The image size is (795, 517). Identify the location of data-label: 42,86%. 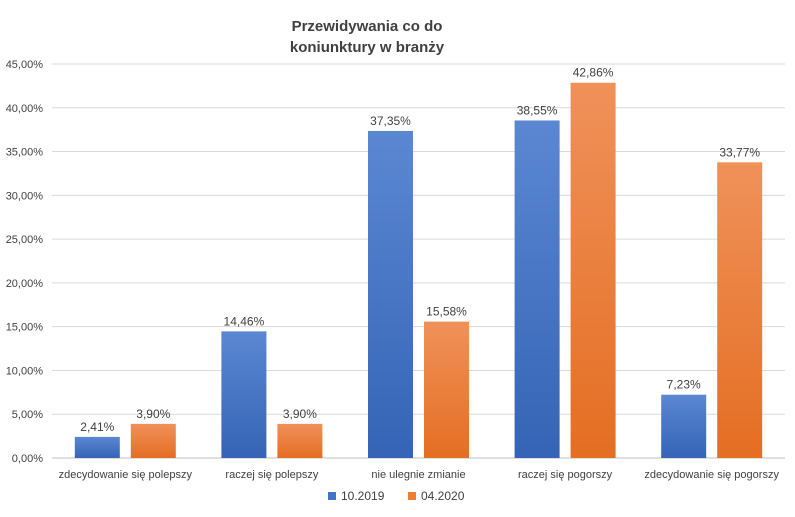
(593, 73).